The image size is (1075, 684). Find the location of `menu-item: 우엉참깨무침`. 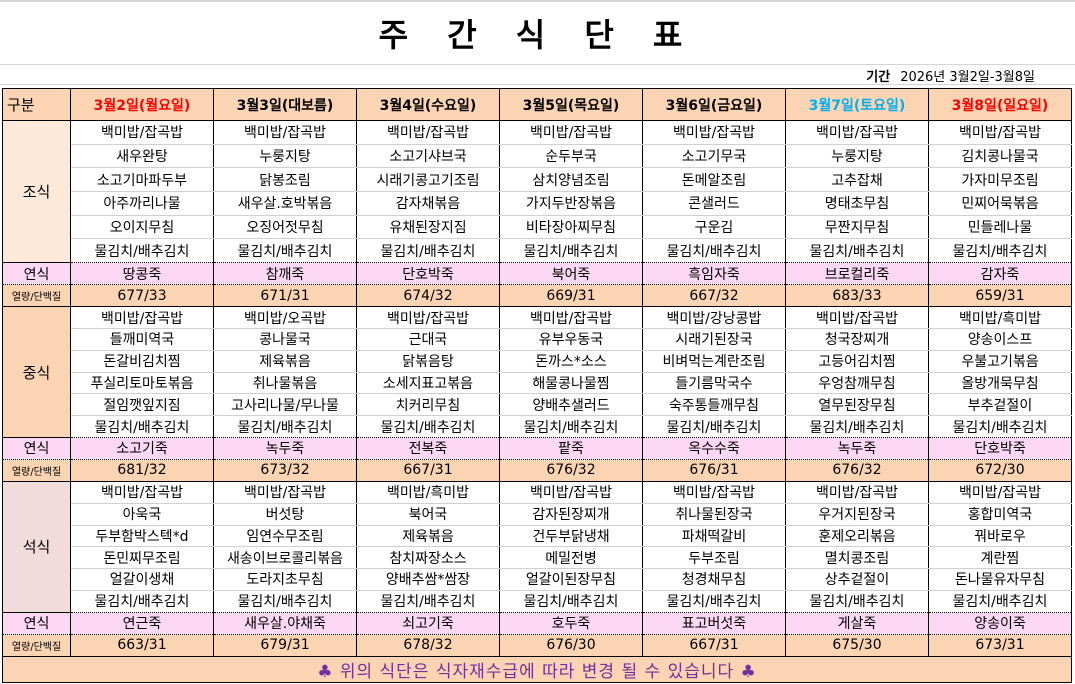

menu-item: 우엉참깨무침 is located at coordinates (857, 383).